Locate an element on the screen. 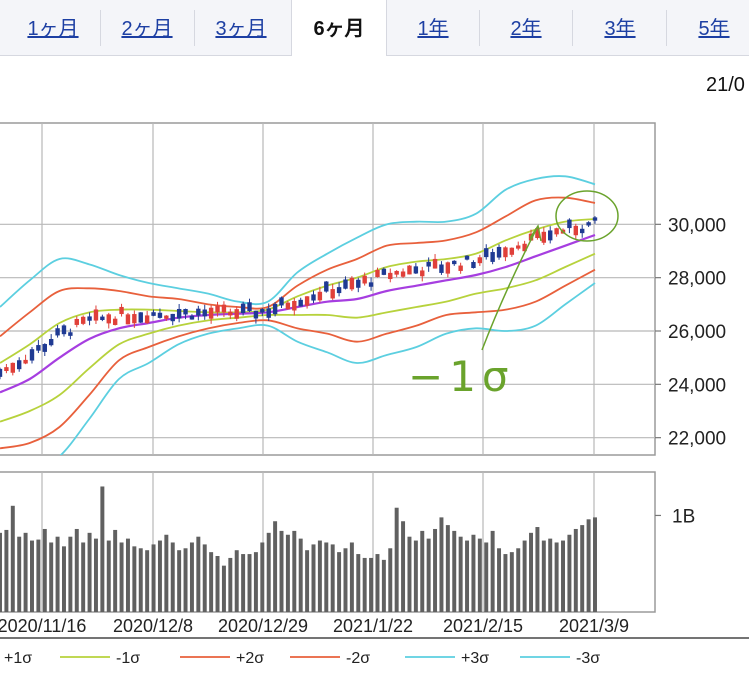  period-tab-bar: 1ヶ月 2ヶ月 3ヶ月 6ヶ月 1年 2年 3年 5年 is located at coordinates (374, 28).